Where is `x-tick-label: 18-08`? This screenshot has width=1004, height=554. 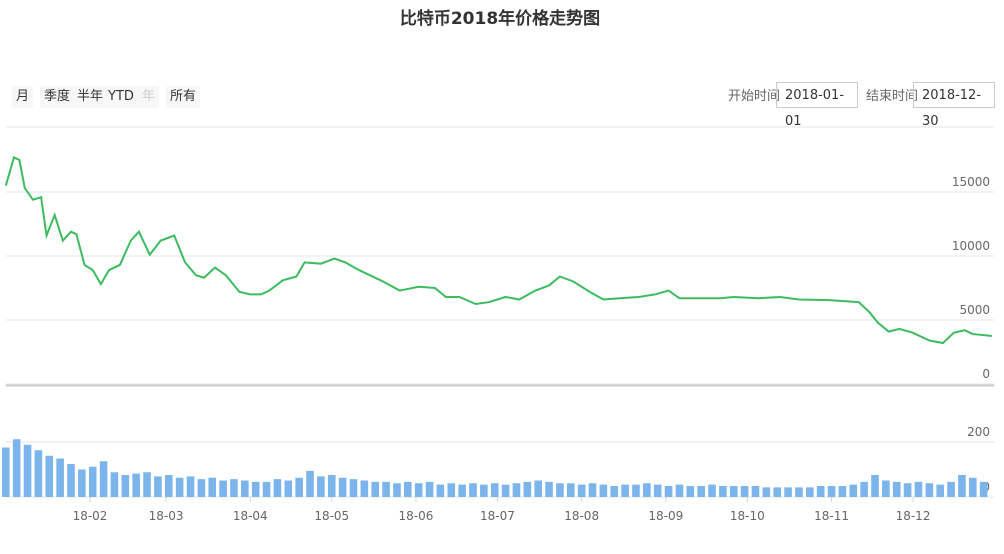
x-tick-label: 18-08 is located at coordinates (581, 516).